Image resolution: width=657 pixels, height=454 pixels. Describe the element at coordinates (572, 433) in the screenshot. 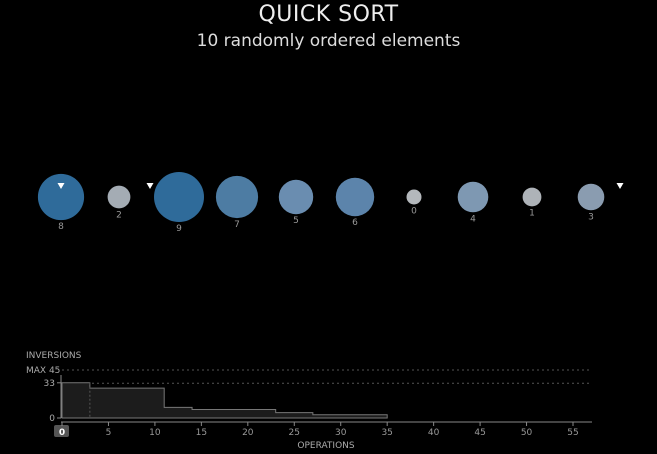

I see `x-tick-label: 55` at that location.